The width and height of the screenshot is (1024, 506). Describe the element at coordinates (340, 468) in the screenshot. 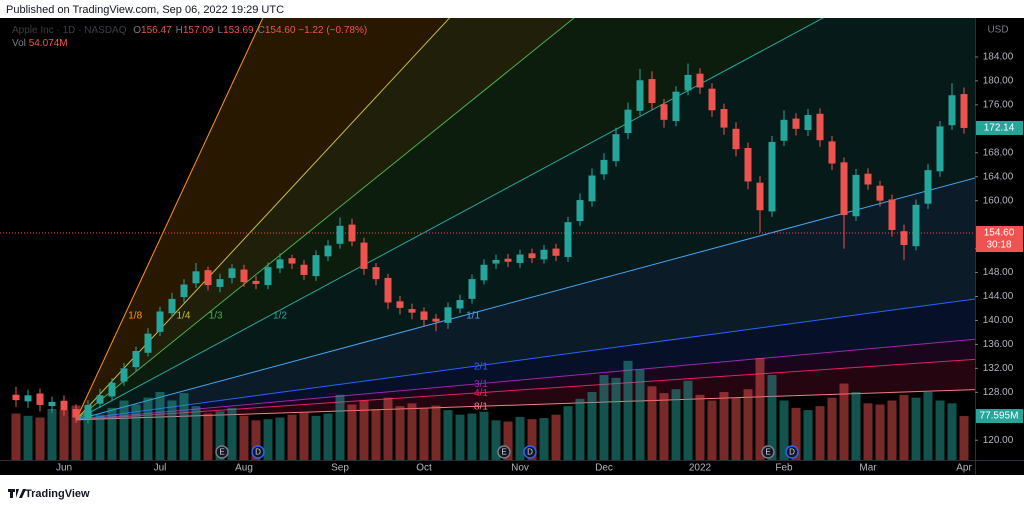

I see `x-tick-label: Sep` at that location.